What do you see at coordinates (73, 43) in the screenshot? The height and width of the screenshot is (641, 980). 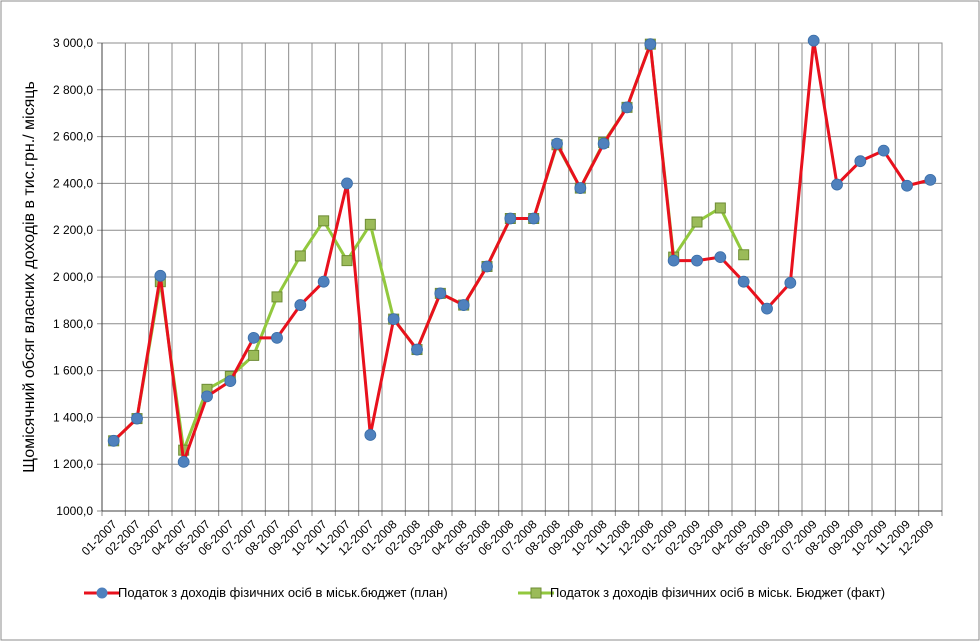 I see `y-tick-label: 3 000,0` at bounding box center [73, 43].